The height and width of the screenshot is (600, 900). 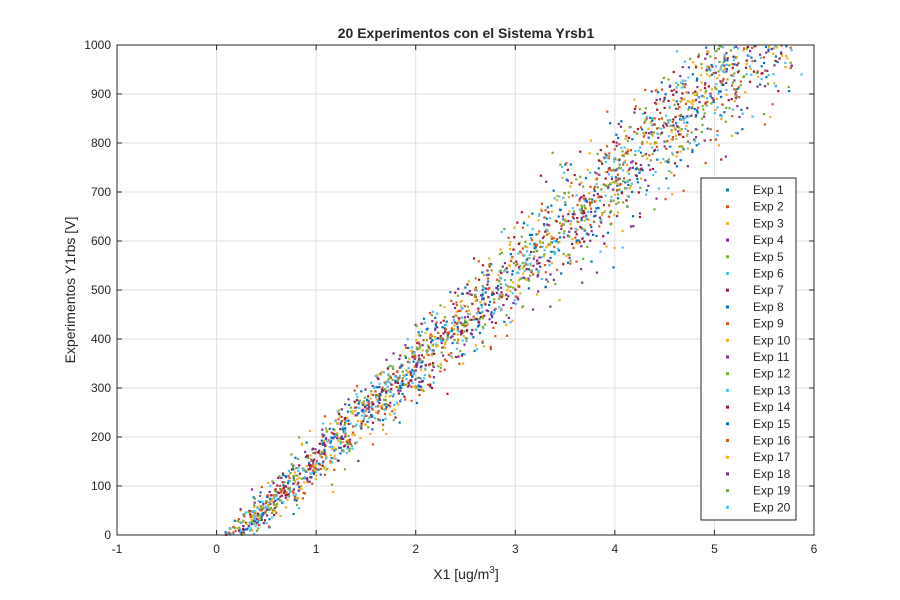 What do you see at coordinates (772, 374) in the screenshot?
I see `legend-entry: Exp 12` at bounding box center [772, 374].